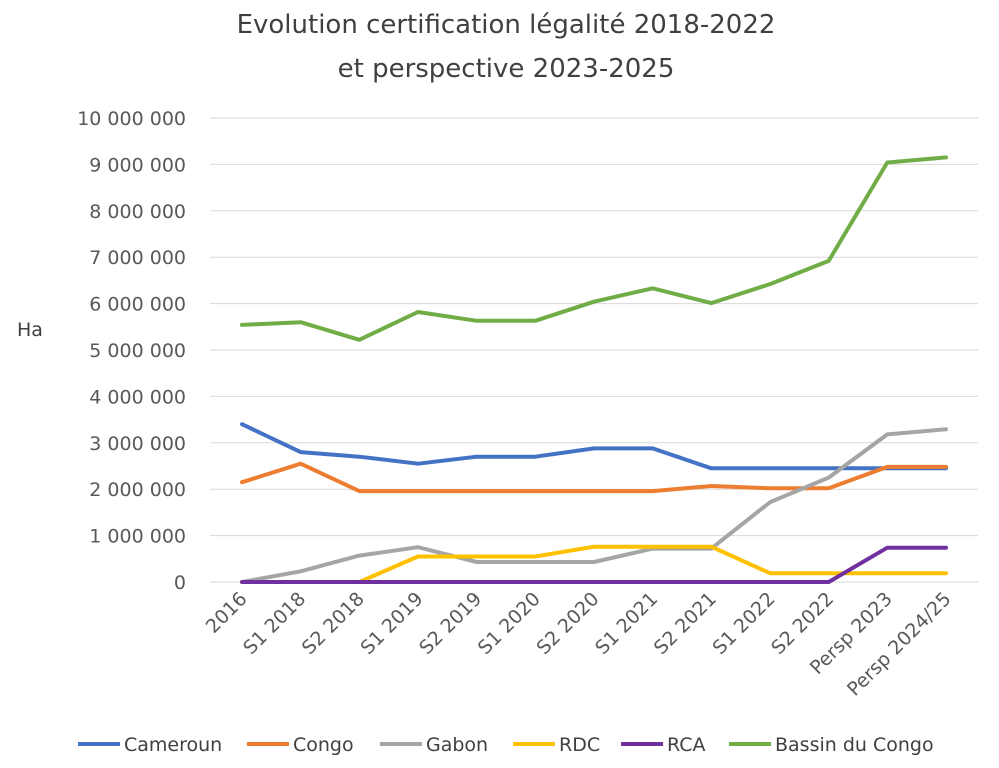 The width and height of the screenshot is (999, 768). I want to click on x-tick-label: Persp 2024/25, so click(899, 644).